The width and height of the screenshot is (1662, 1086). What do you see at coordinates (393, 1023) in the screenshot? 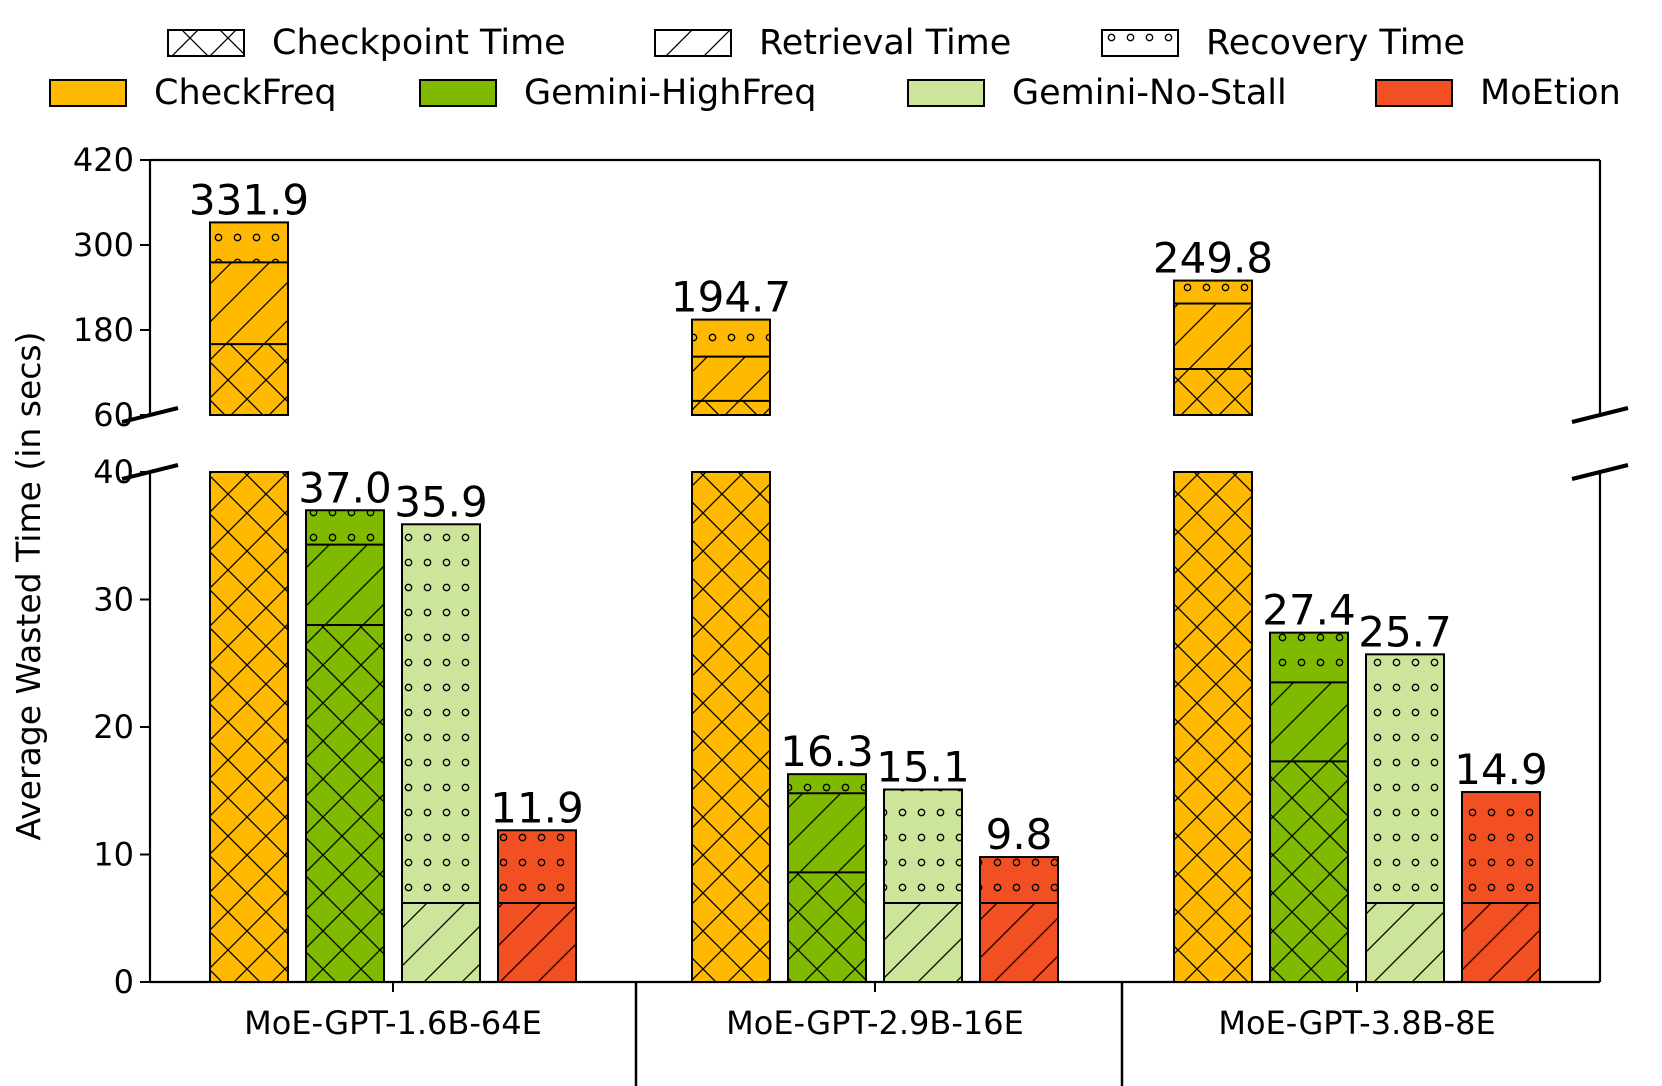
I see `x-tick-label: MoE-GPT-1.6B-64E` at bounding box center [393, 1023].